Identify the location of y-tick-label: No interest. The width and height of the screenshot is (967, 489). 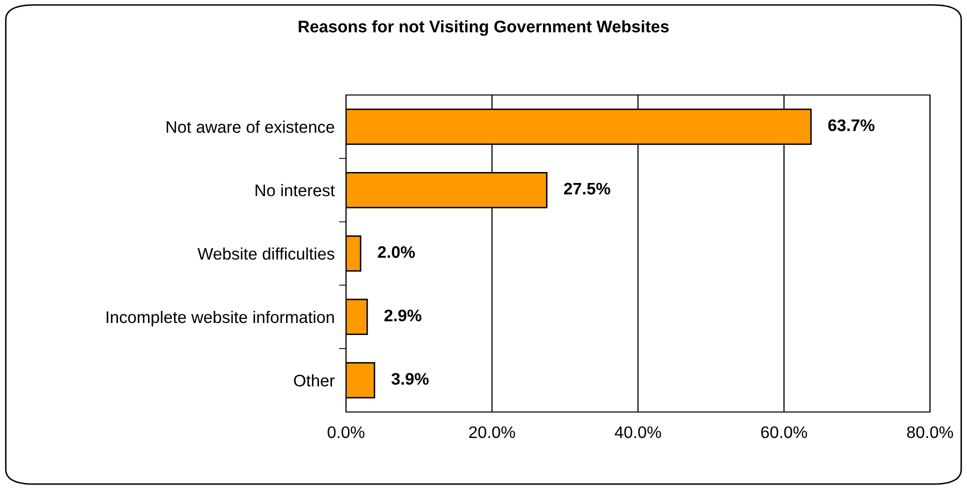
(295, 190).